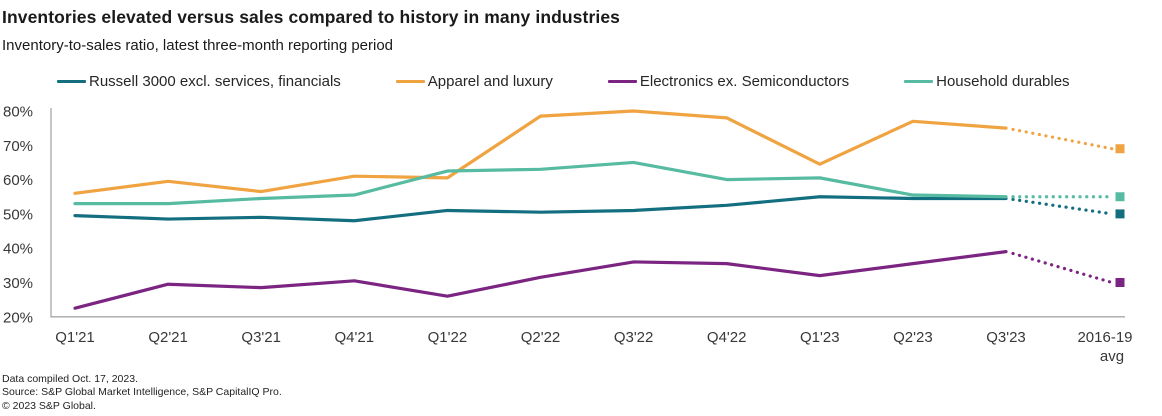 The height and width of the screenshot is (416, 1162). What do you see at coordinates (18, 214) in the screenshot?
I see `y-axis-tick-label: 50%` at bounding box center [18, 214].